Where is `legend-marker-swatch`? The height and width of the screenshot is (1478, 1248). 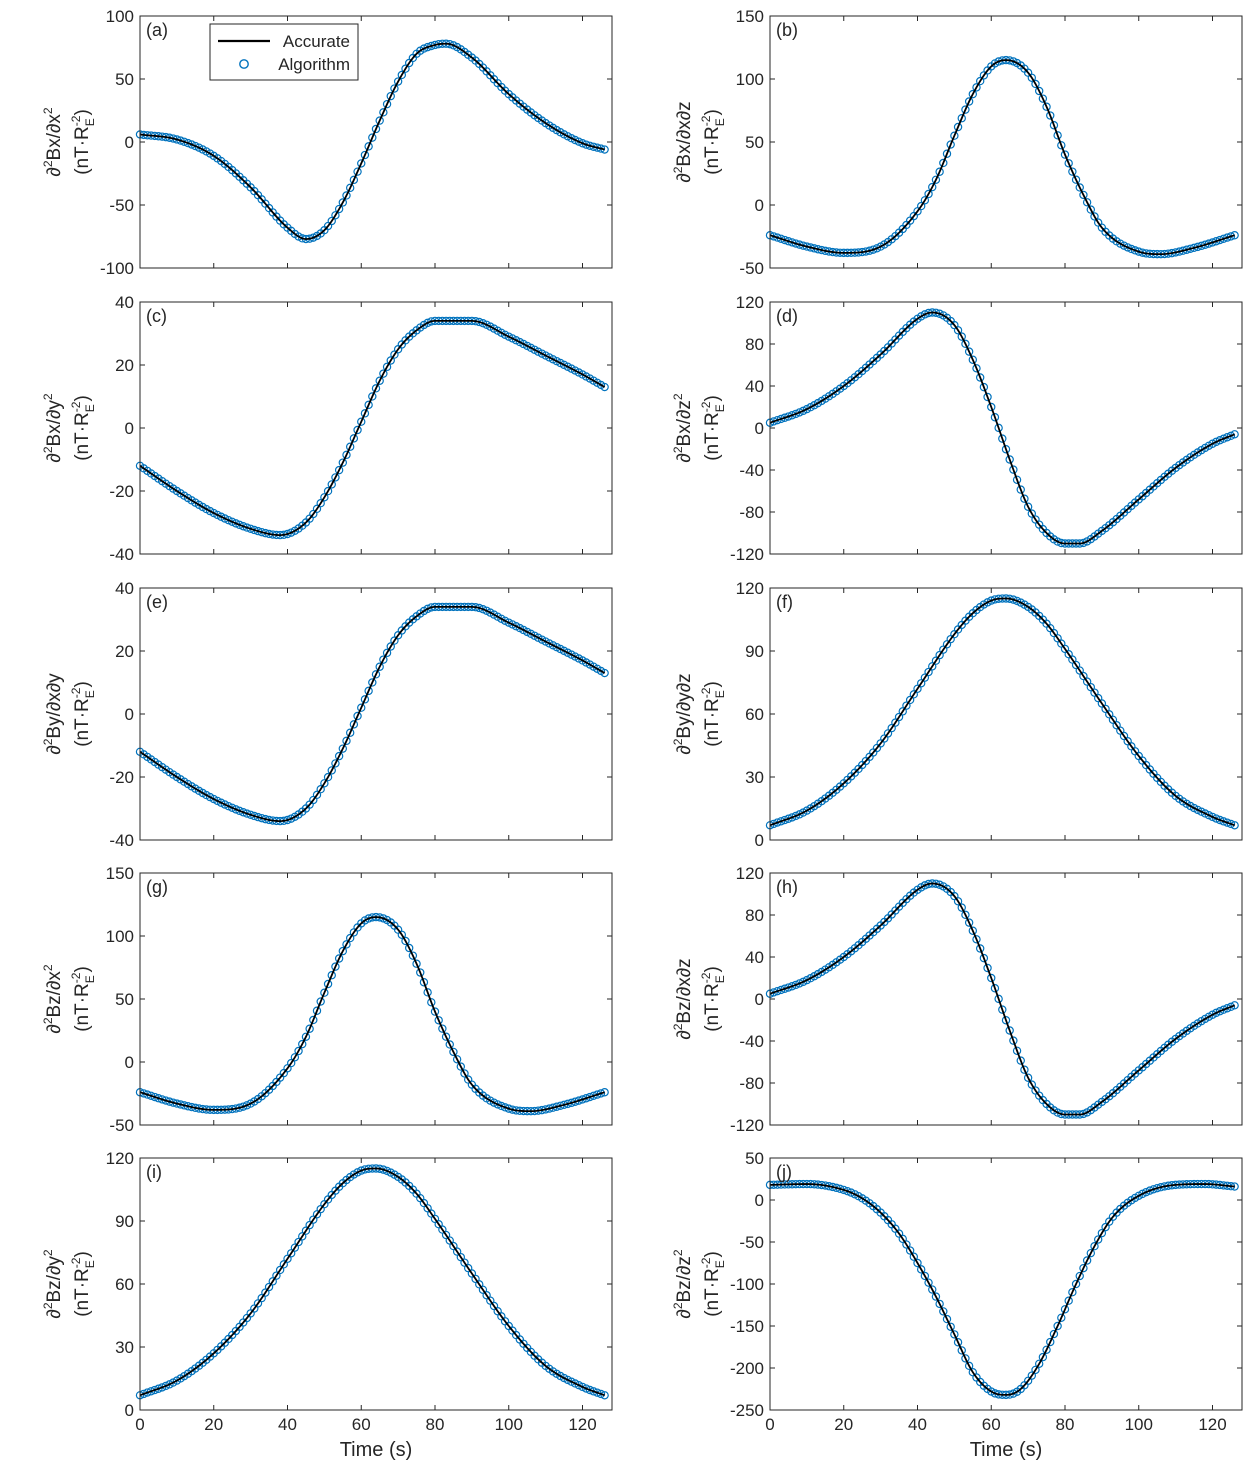 legend-marker-swatch is located at coordinates (244, 64).